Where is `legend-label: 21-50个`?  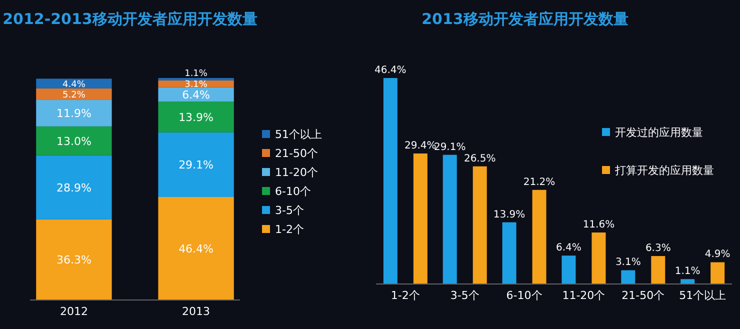 legend-label: 21-50个 is located at coordinates (296, 153).